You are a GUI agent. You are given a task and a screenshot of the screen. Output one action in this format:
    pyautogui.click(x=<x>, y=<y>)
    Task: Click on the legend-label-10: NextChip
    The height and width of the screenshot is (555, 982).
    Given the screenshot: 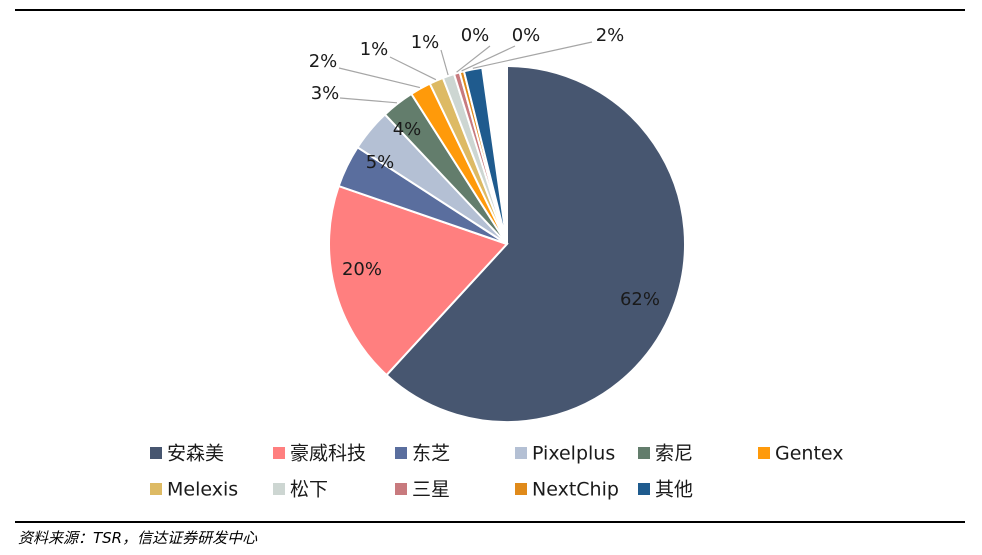 What is the action you would take?
    pyautogui.click(x=575, y=490)
    